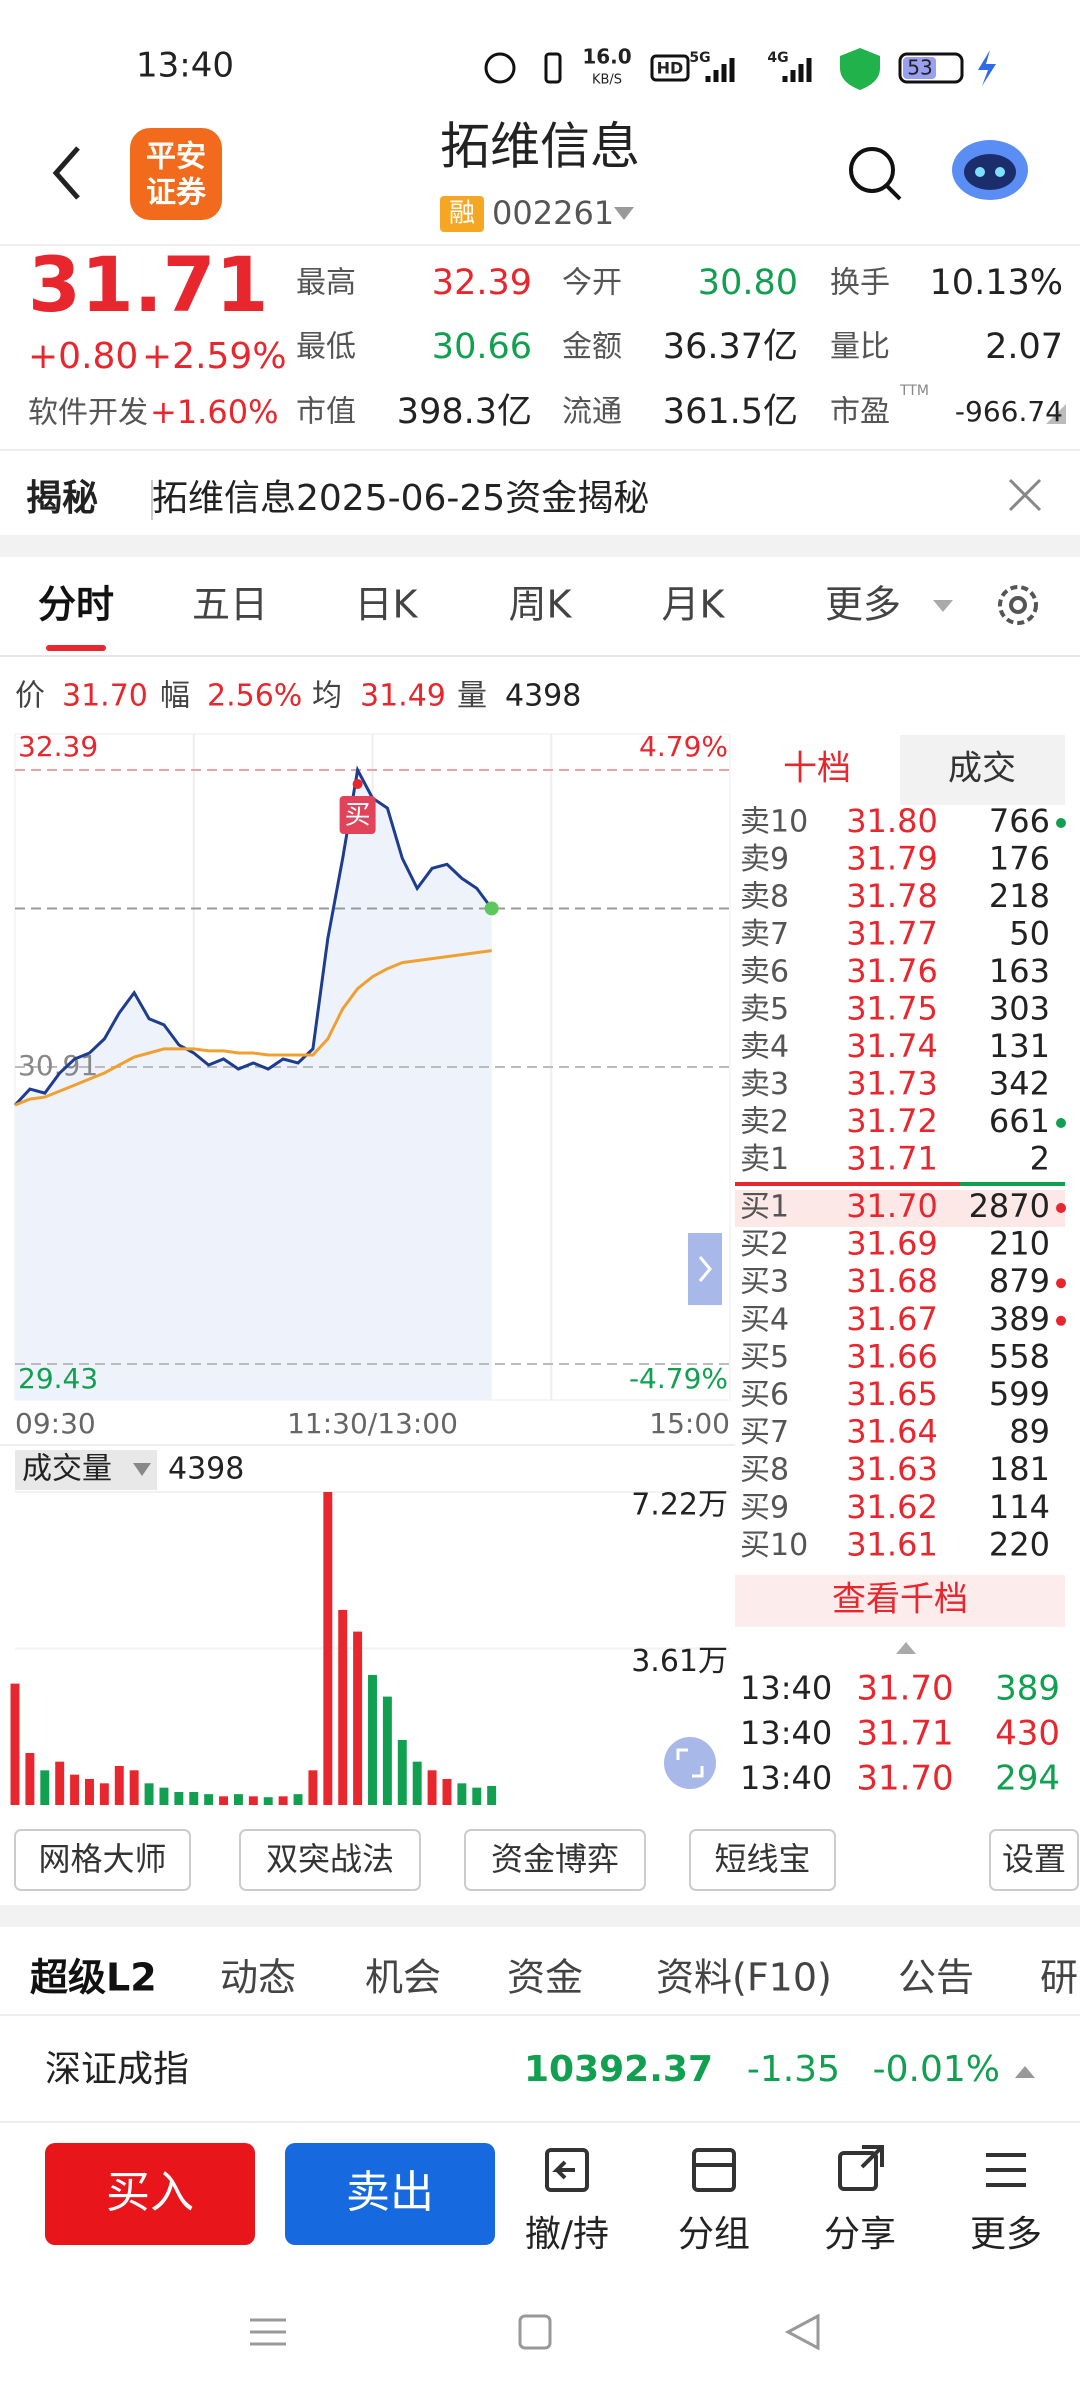 This screenshot has height=2400, width=1080. I want to click on order-price: 31.68, so click(892, 1281).